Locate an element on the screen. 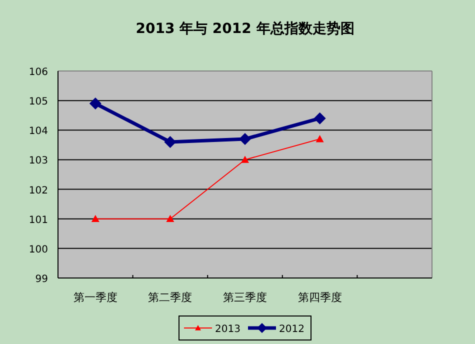 The height and width of the screenshot is (344, 475). x-tick-label: 第一季度 is located at coordinates (95, 297).